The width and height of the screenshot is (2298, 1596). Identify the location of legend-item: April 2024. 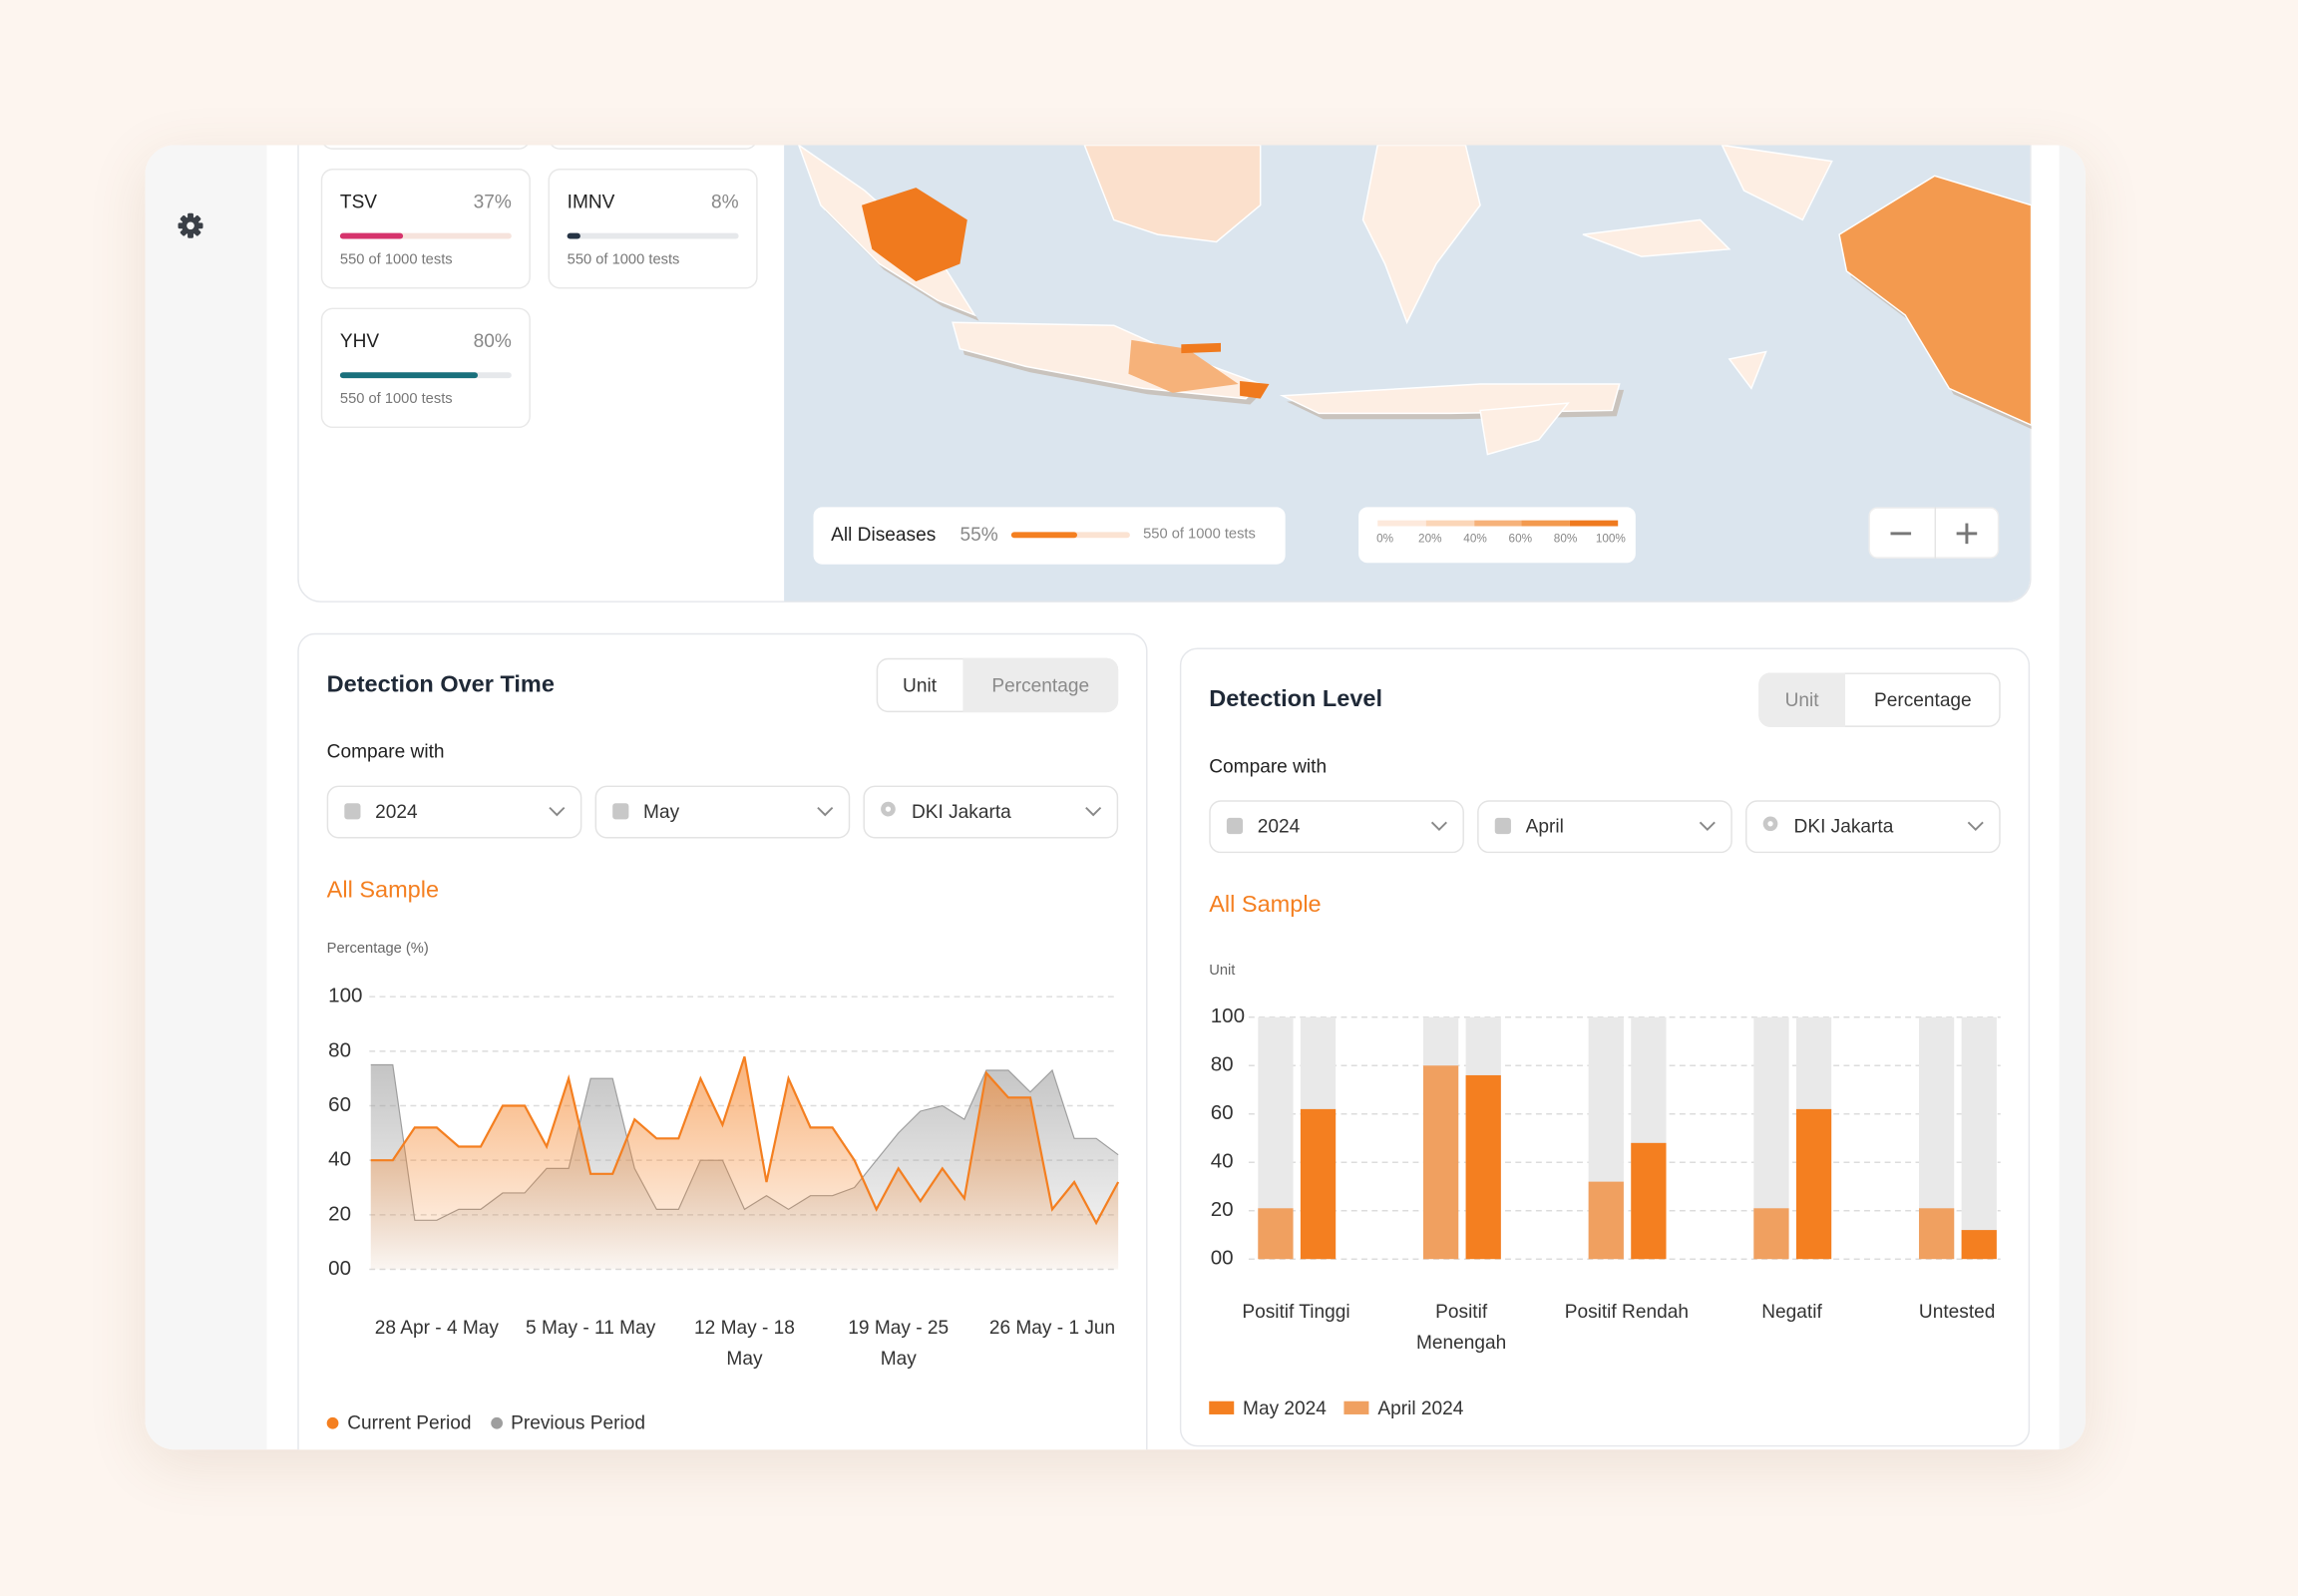
(1403, 1407).